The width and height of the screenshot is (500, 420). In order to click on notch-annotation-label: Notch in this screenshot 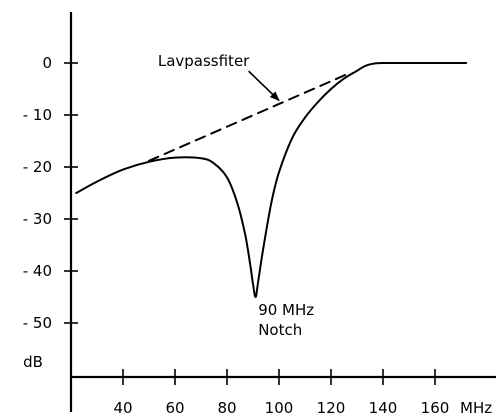, I will do `click(280, 330)`.